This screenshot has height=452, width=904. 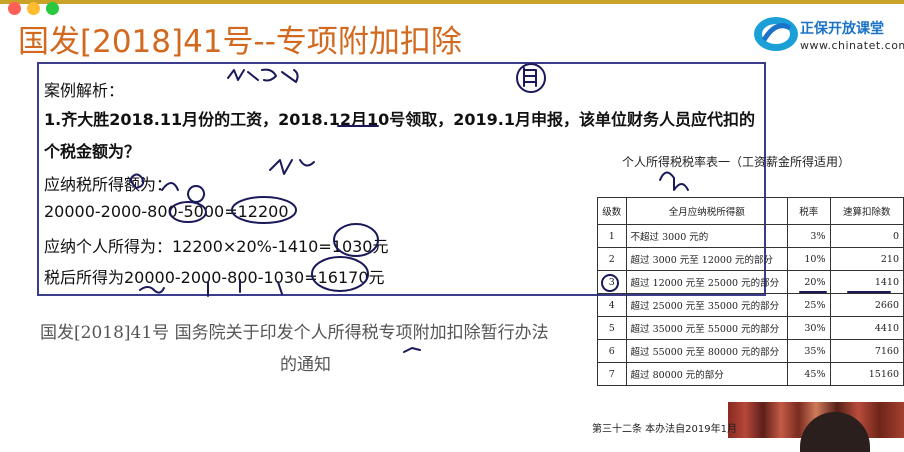 What do you see at coordinates (612, 328) in the screenshot?
I see `level-cell: 5` at bounding box center [612, 328].